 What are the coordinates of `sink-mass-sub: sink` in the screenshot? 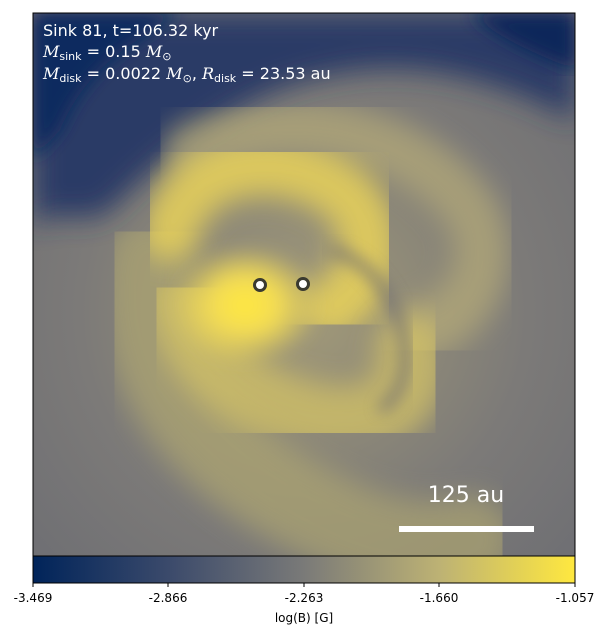 It's located at (70, 56).